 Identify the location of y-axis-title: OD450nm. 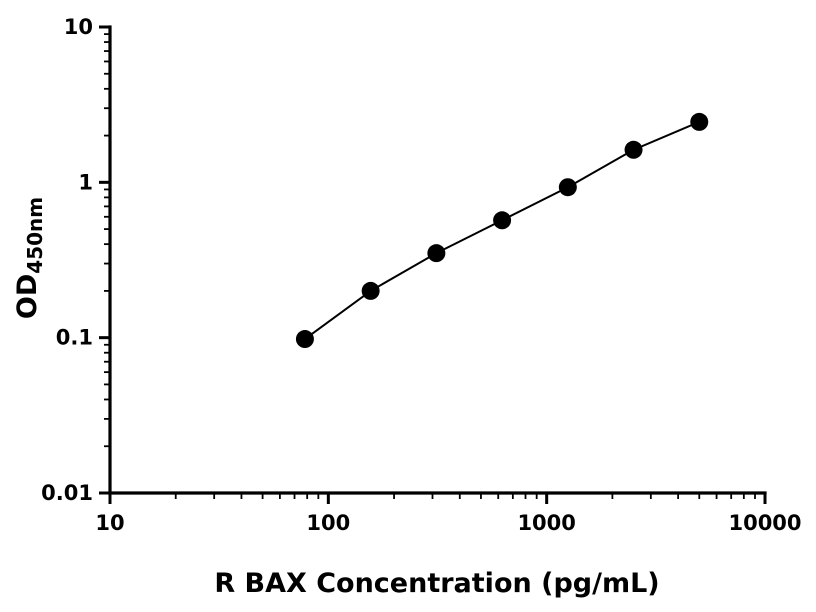
(29, 258).